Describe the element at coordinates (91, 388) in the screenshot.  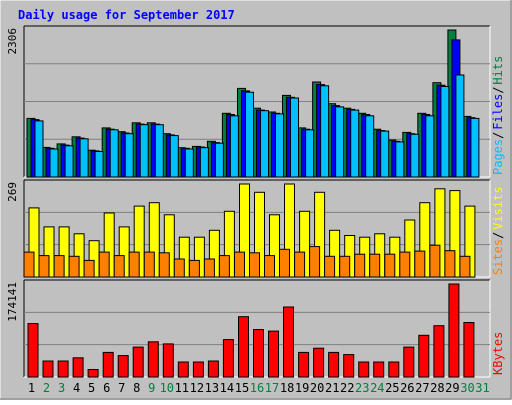
I see `day-label-5: 5` at that location.